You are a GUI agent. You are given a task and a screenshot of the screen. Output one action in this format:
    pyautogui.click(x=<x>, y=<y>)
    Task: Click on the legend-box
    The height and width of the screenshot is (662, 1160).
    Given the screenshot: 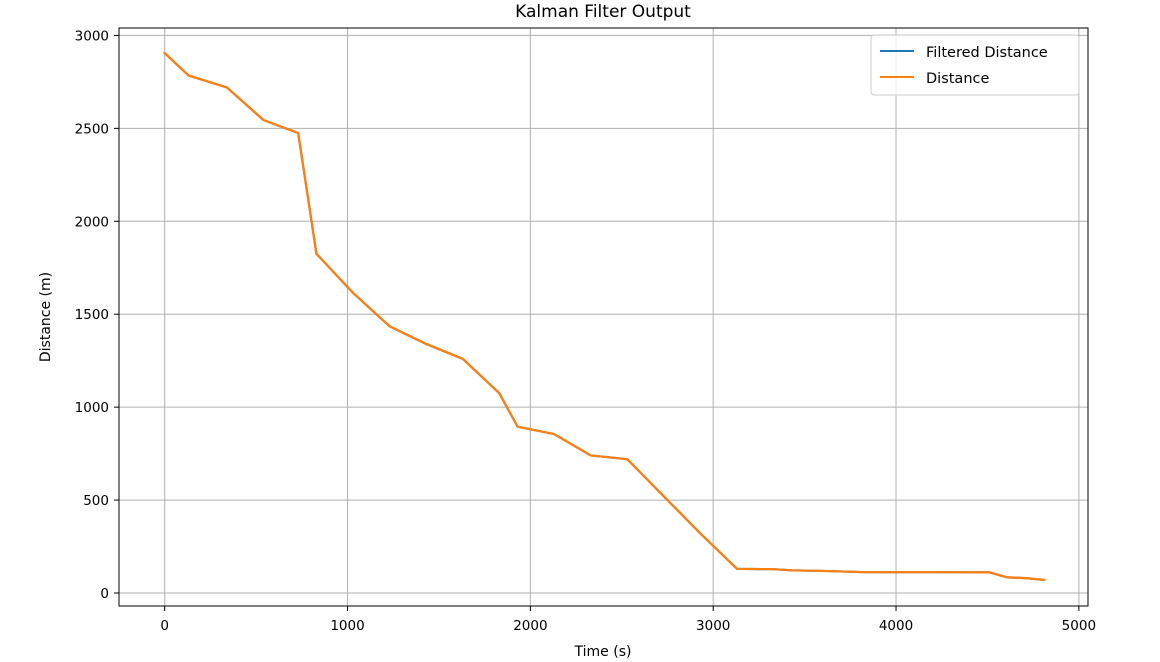 What is the action you would take?
    pyautogui.click(x=975, y=65)
    